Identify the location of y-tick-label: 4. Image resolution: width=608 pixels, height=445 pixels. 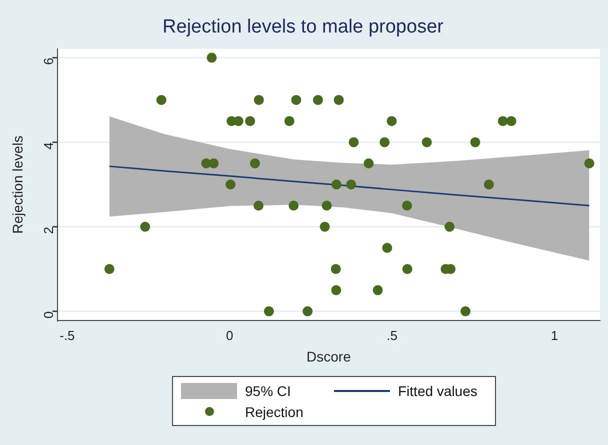
(48, 146).